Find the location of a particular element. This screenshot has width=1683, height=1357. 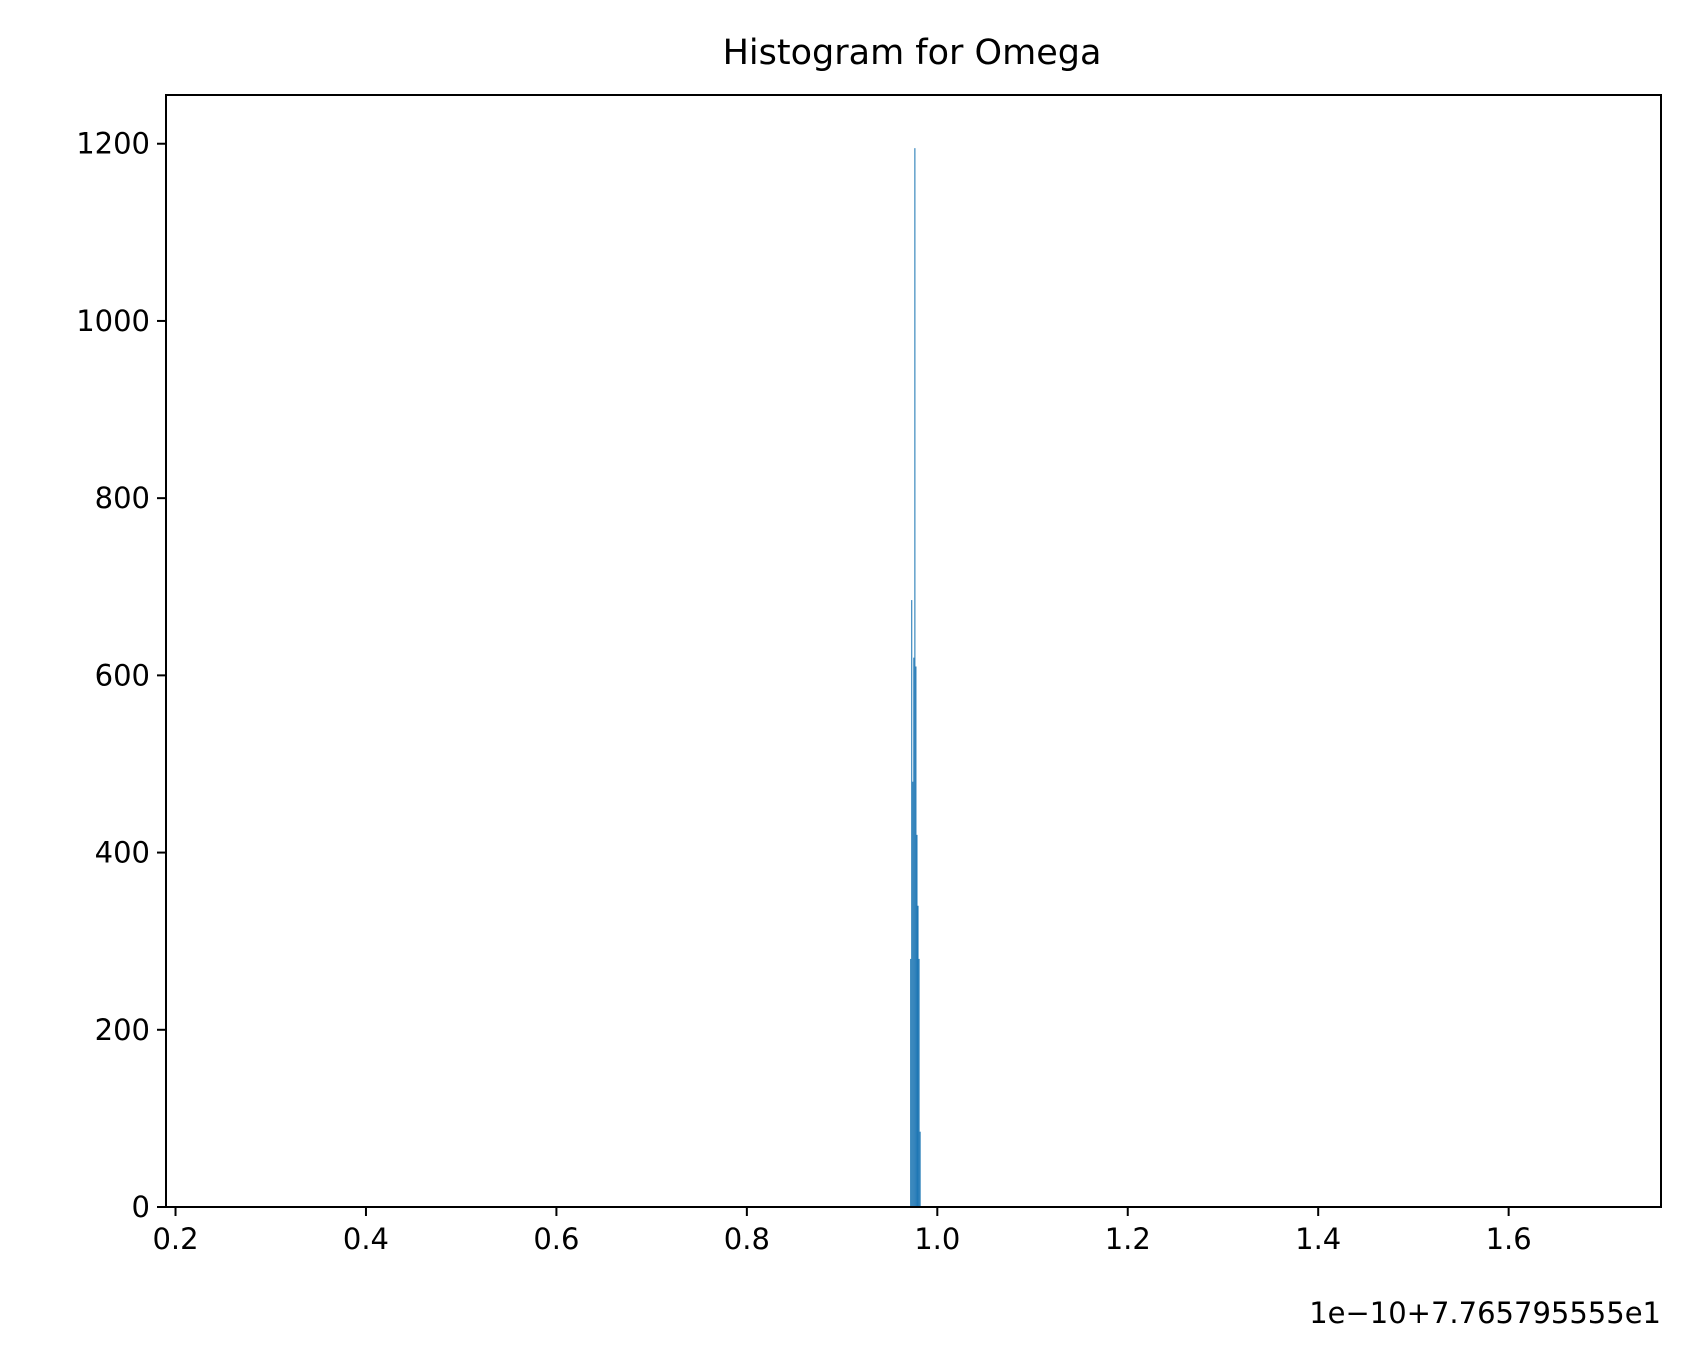

y-tick-label: 1200 is located at coordinates (113, 144).